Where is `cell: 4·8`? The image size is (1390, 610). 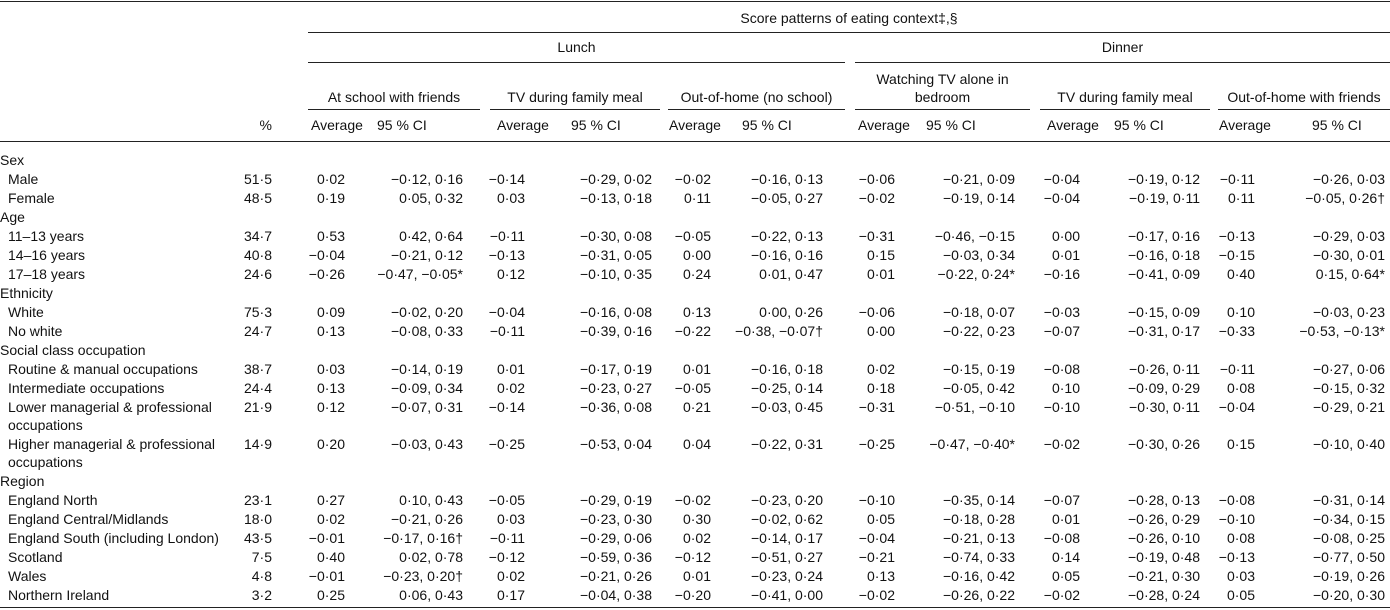 cell: 4·8 is located at coordinates (261, 576).